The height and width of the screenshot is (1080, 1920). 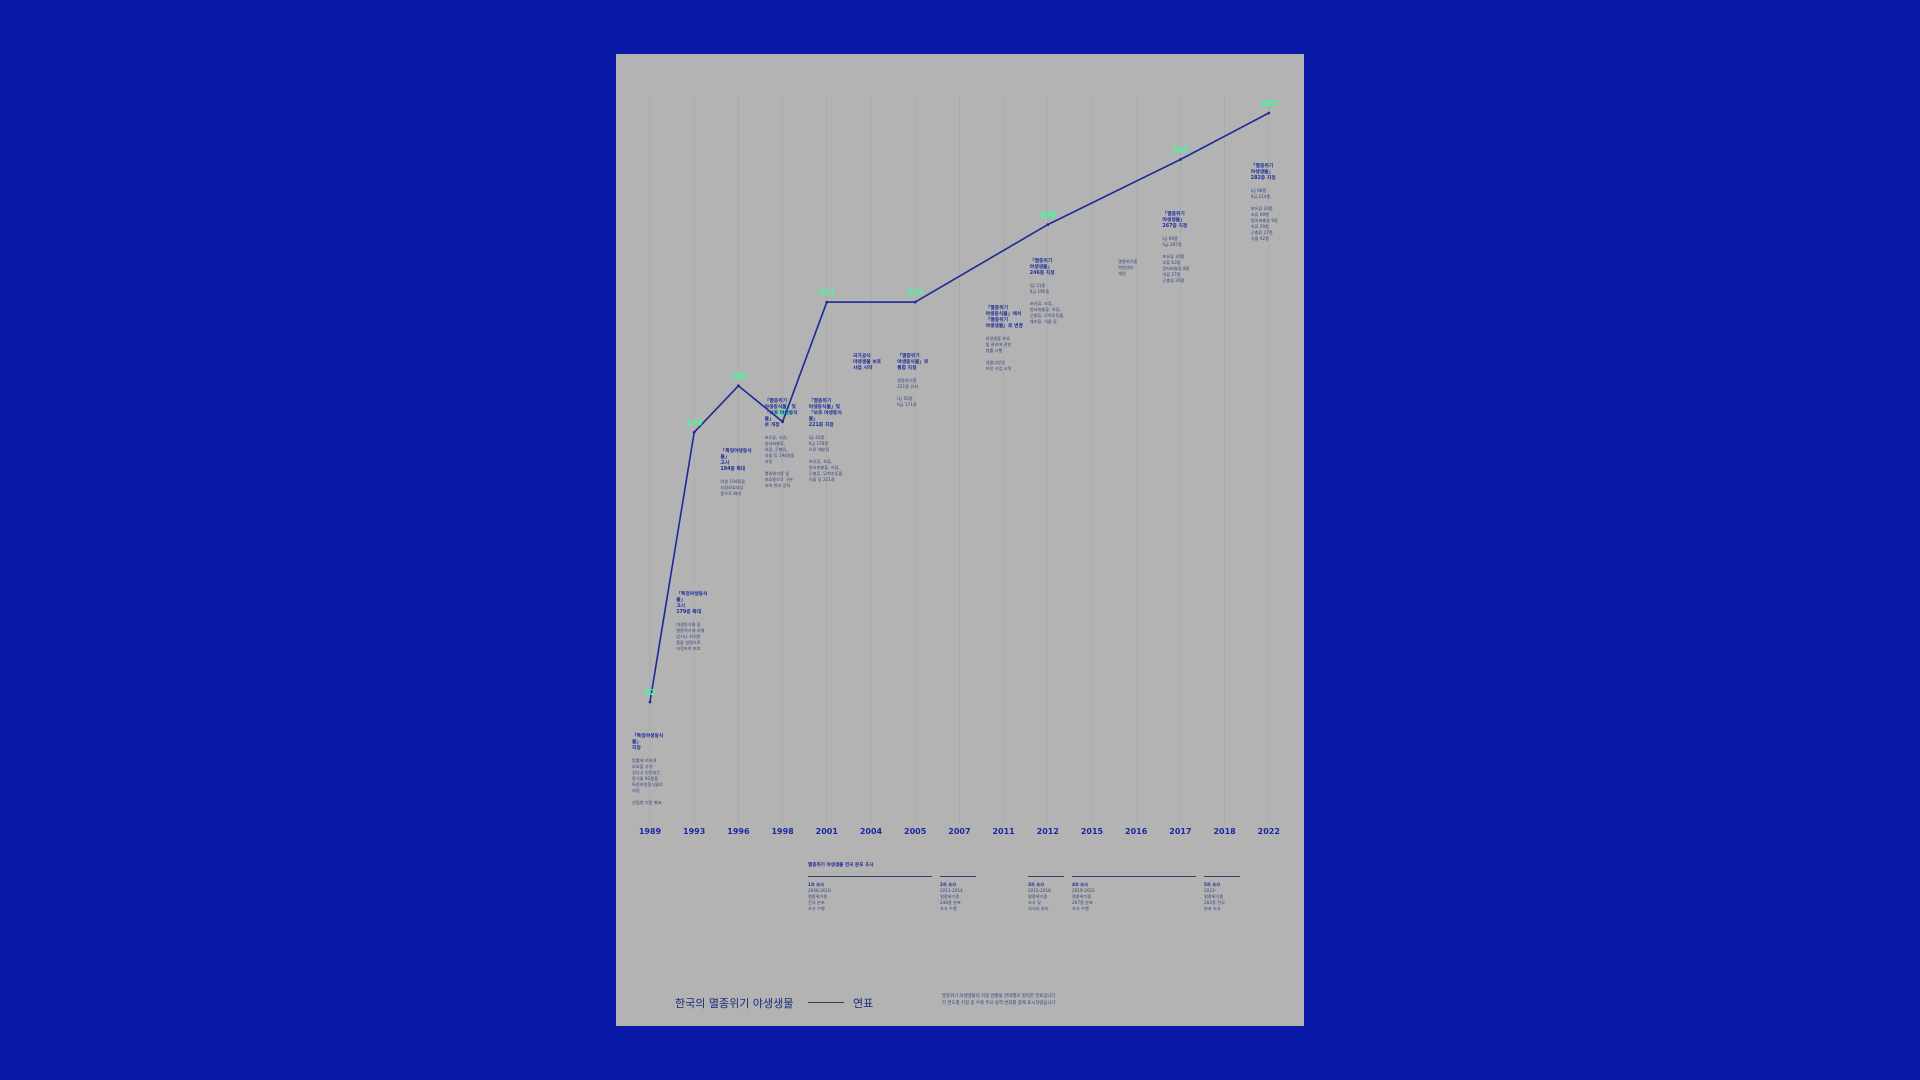 I want to click on survey-block-head: 1차 조사, so click(x=816, y=884).